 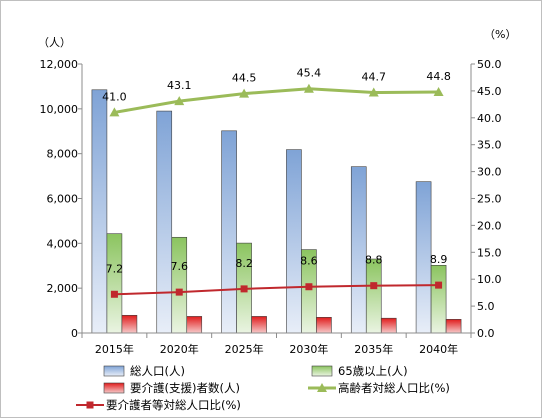 What do you see at coordinates (374, 260) in the screenshot?
I see `data-label: 8.8` at bounding box center [374, 260].